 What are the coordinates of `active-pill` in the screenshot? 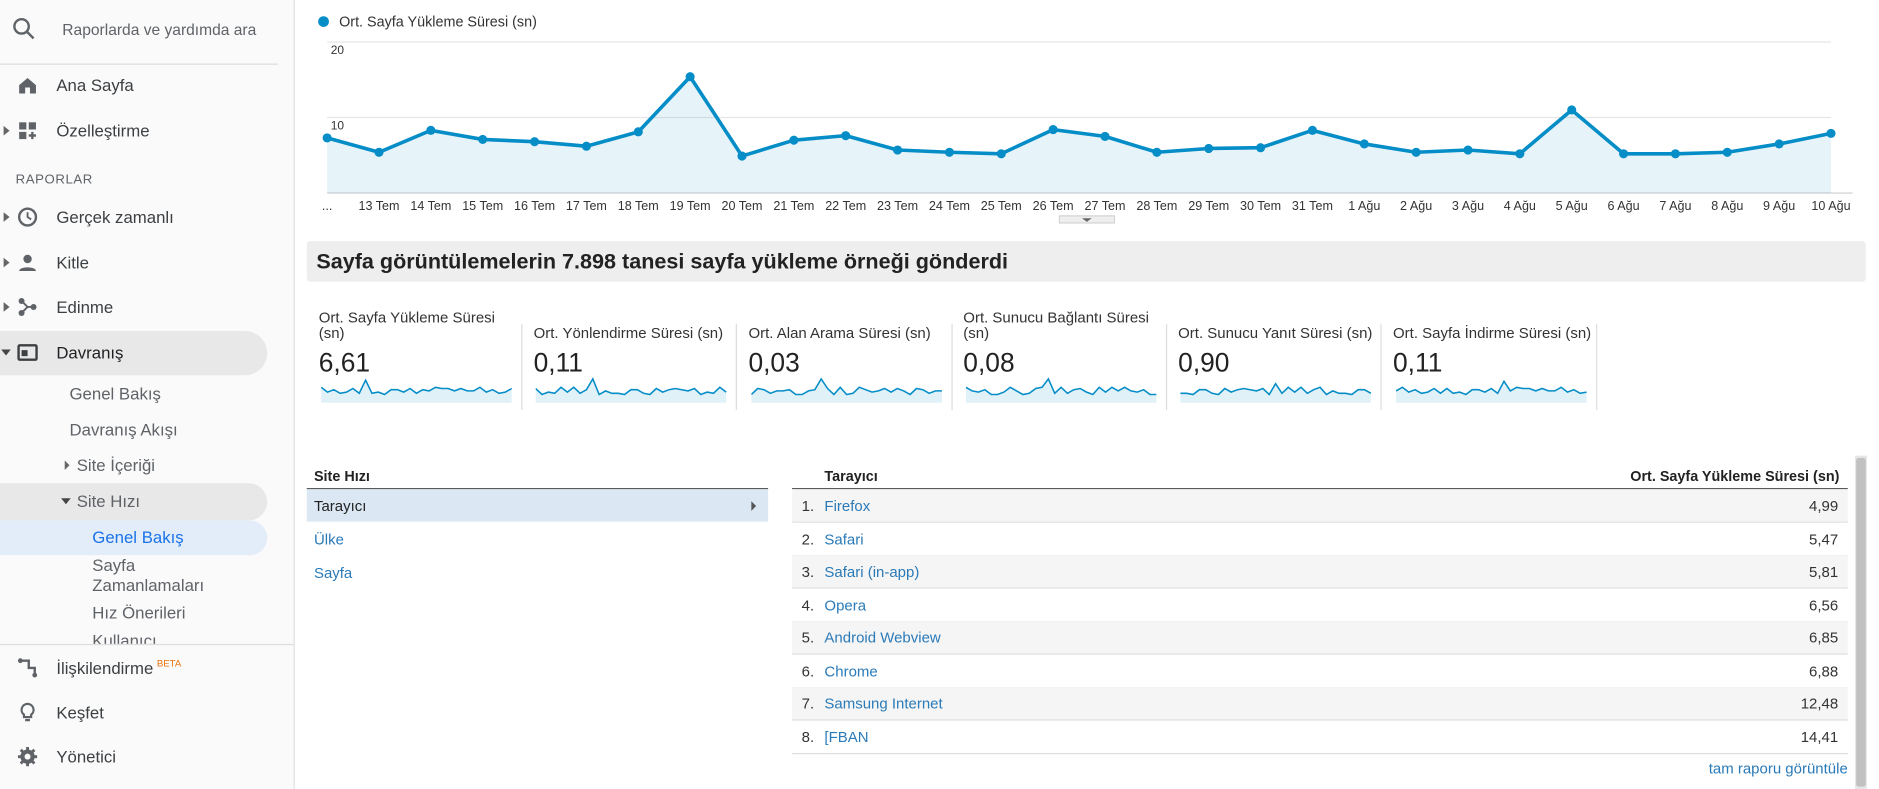 It's located at (134, 502).